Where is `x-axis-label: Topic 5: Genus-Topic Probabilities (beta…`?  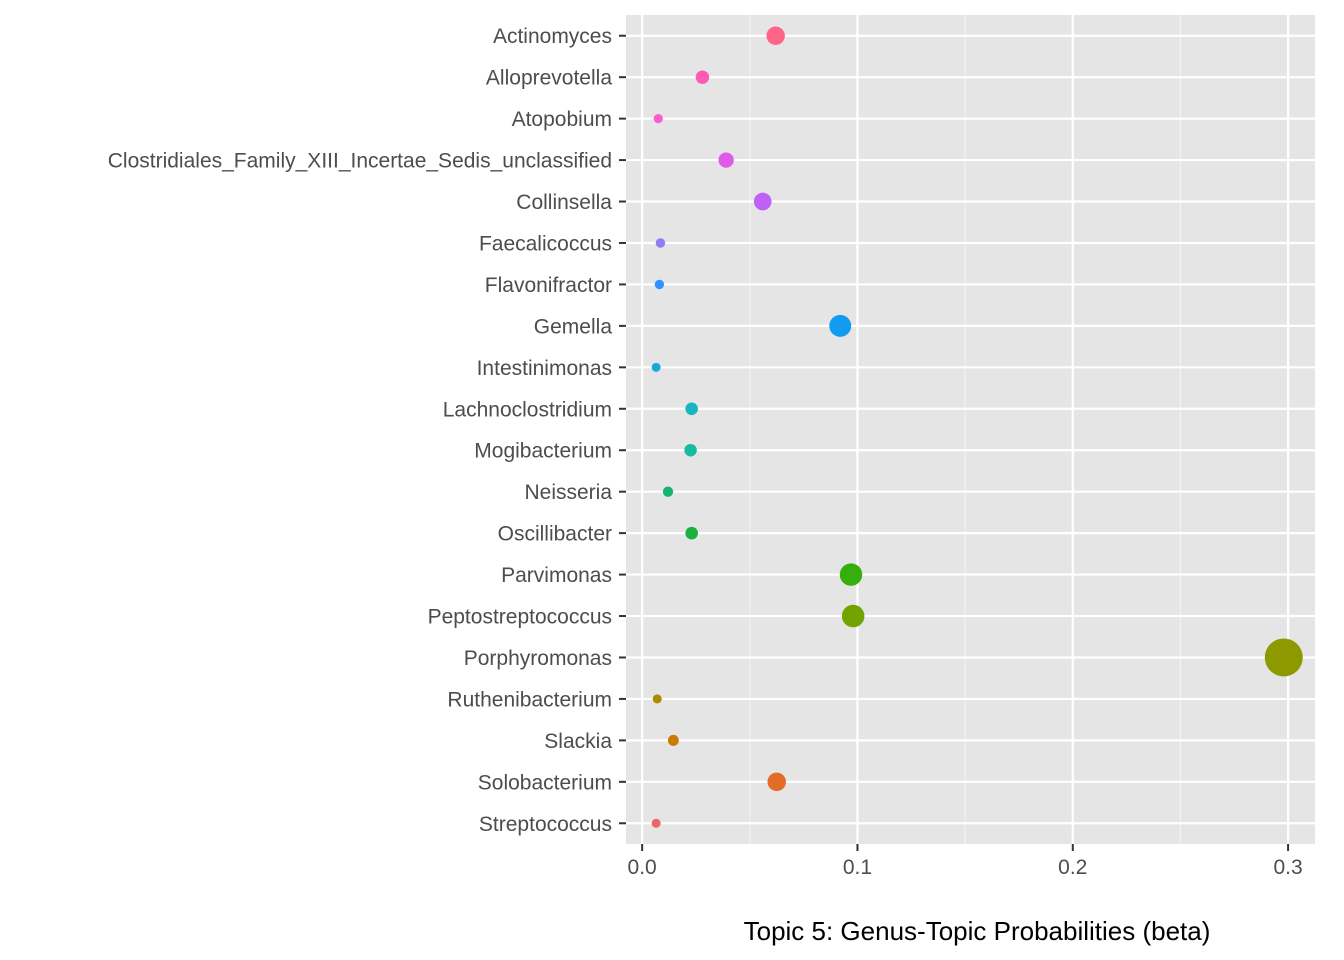 x-axis-label: Topic 5: Genus-Topic Probabilities (beta… is located at coordinates (977, 931).